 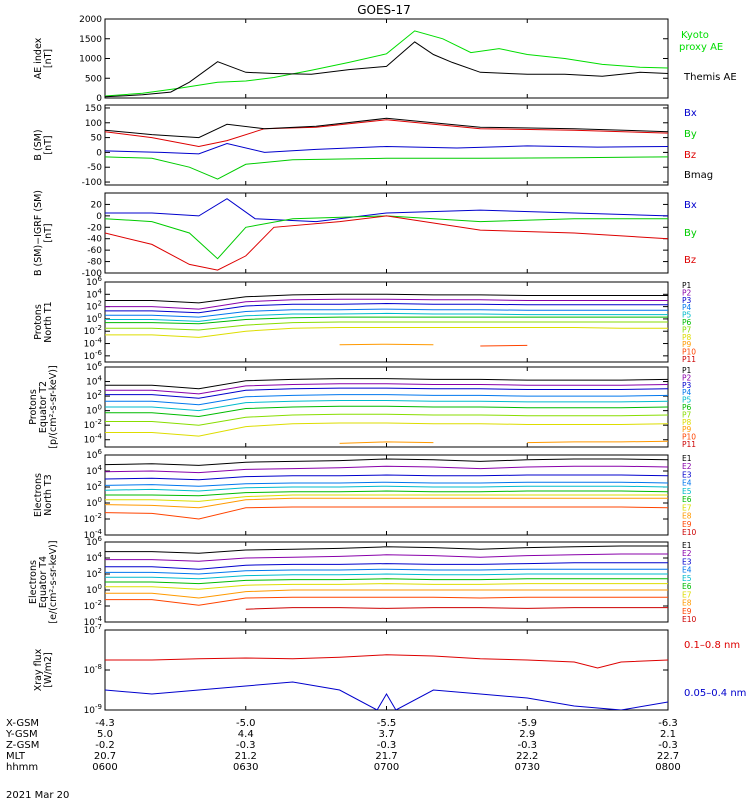 What do you see at coordinates (689, 352) in the screenshot?
I see `channel-label: P10` at bounding box center [689, 352].